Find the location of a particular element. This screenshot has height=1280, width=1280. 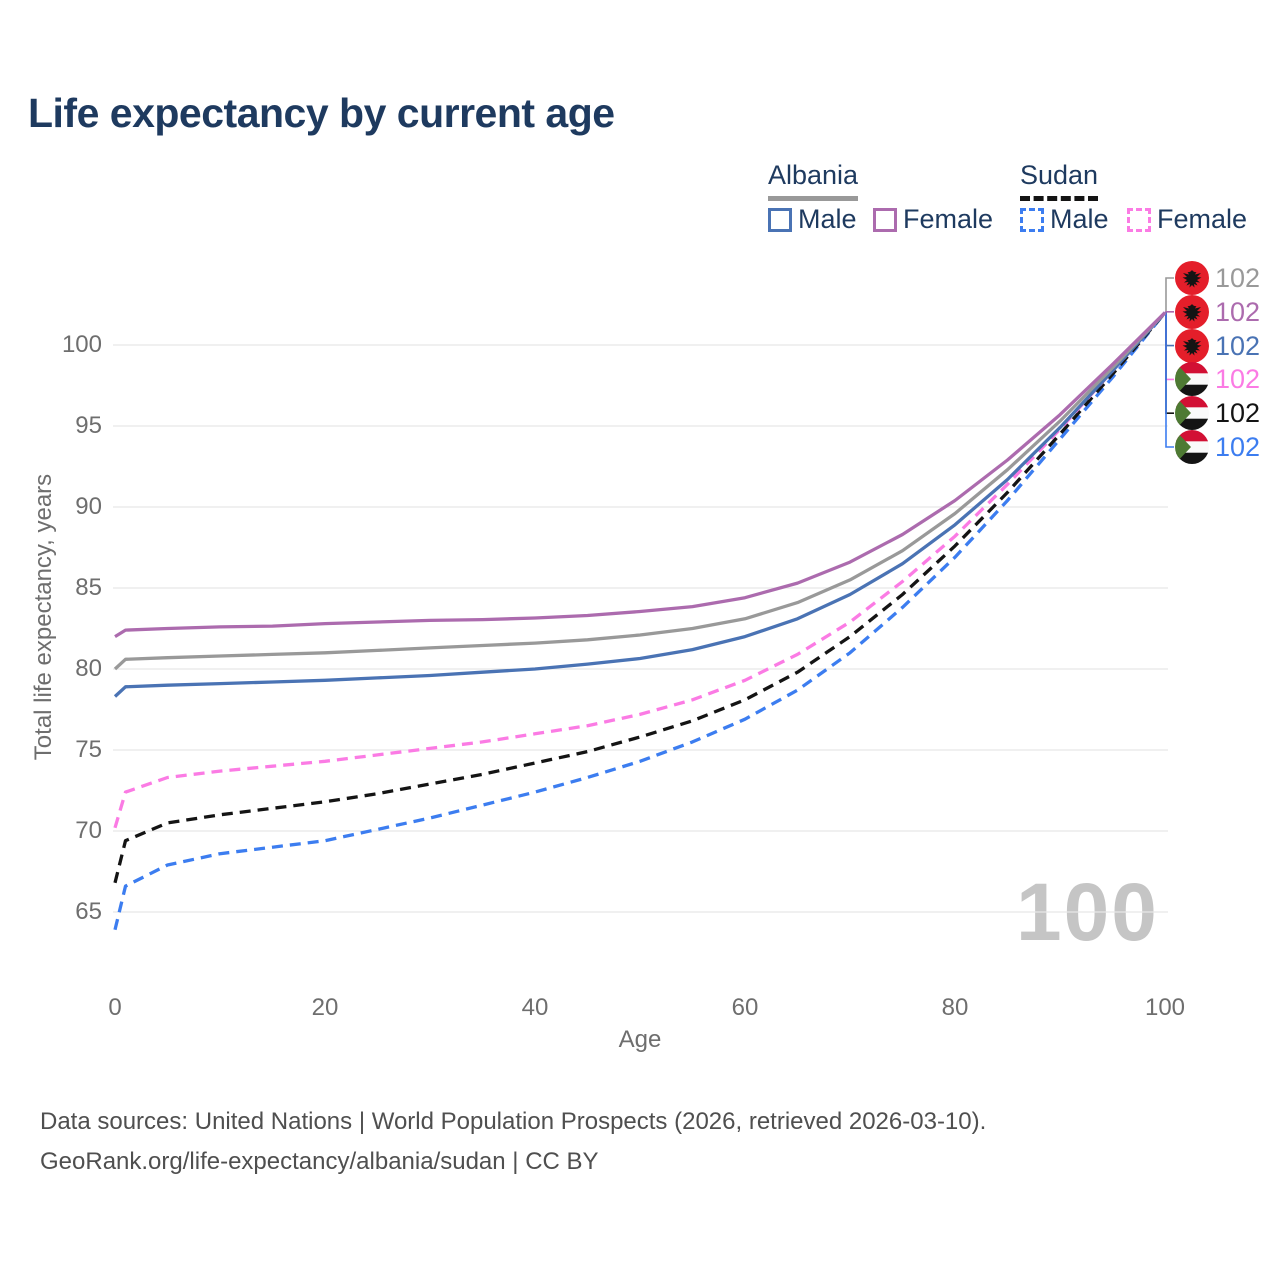

end-label-row-albania-male: 102 is located at coordinates (1218, 345).